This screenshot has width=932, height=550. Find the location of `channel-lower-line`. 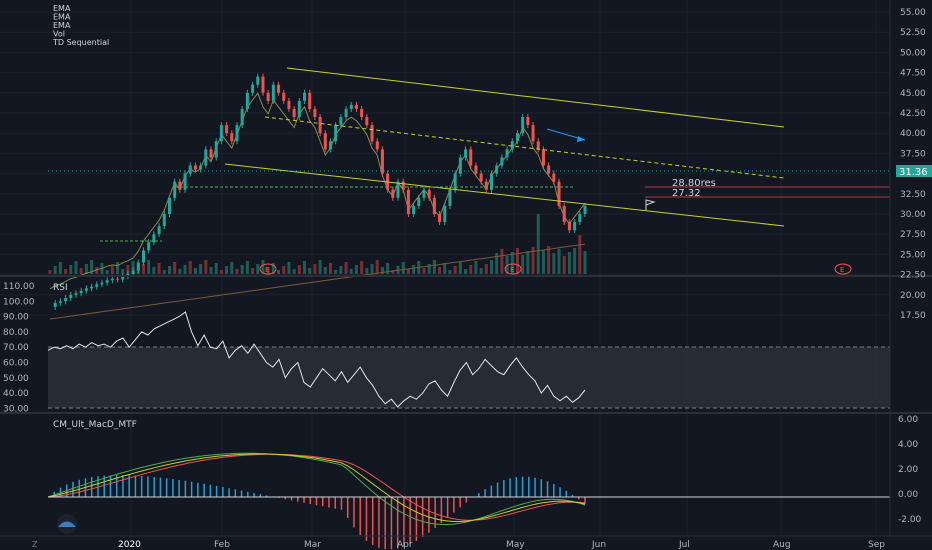

channel-lower-line is located at coordinates (504, 195).